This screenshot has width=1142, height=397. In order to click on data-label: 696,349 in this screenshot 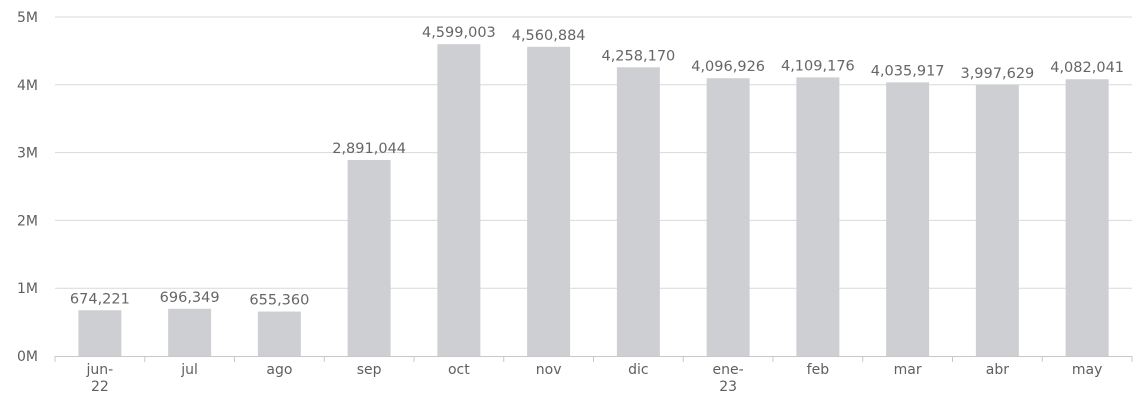, I will do `click(190, 298)`.